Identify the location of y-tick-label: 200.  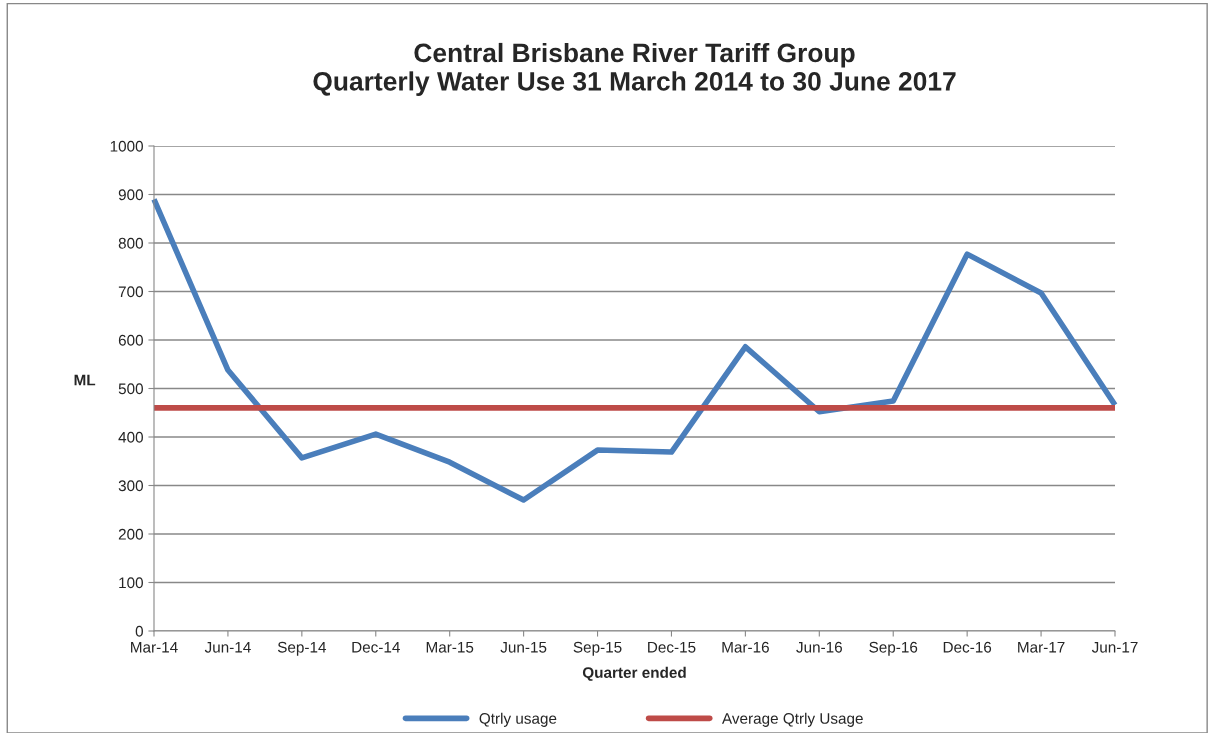
(130, 534).